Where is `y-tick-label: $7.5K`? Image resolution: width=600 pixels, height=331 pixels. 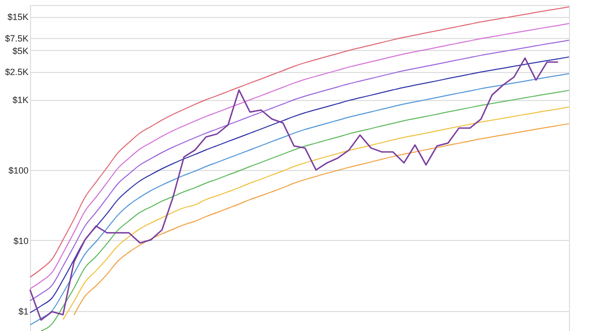
y-tick-label: $7.5K is located at coordinates (16, 38).